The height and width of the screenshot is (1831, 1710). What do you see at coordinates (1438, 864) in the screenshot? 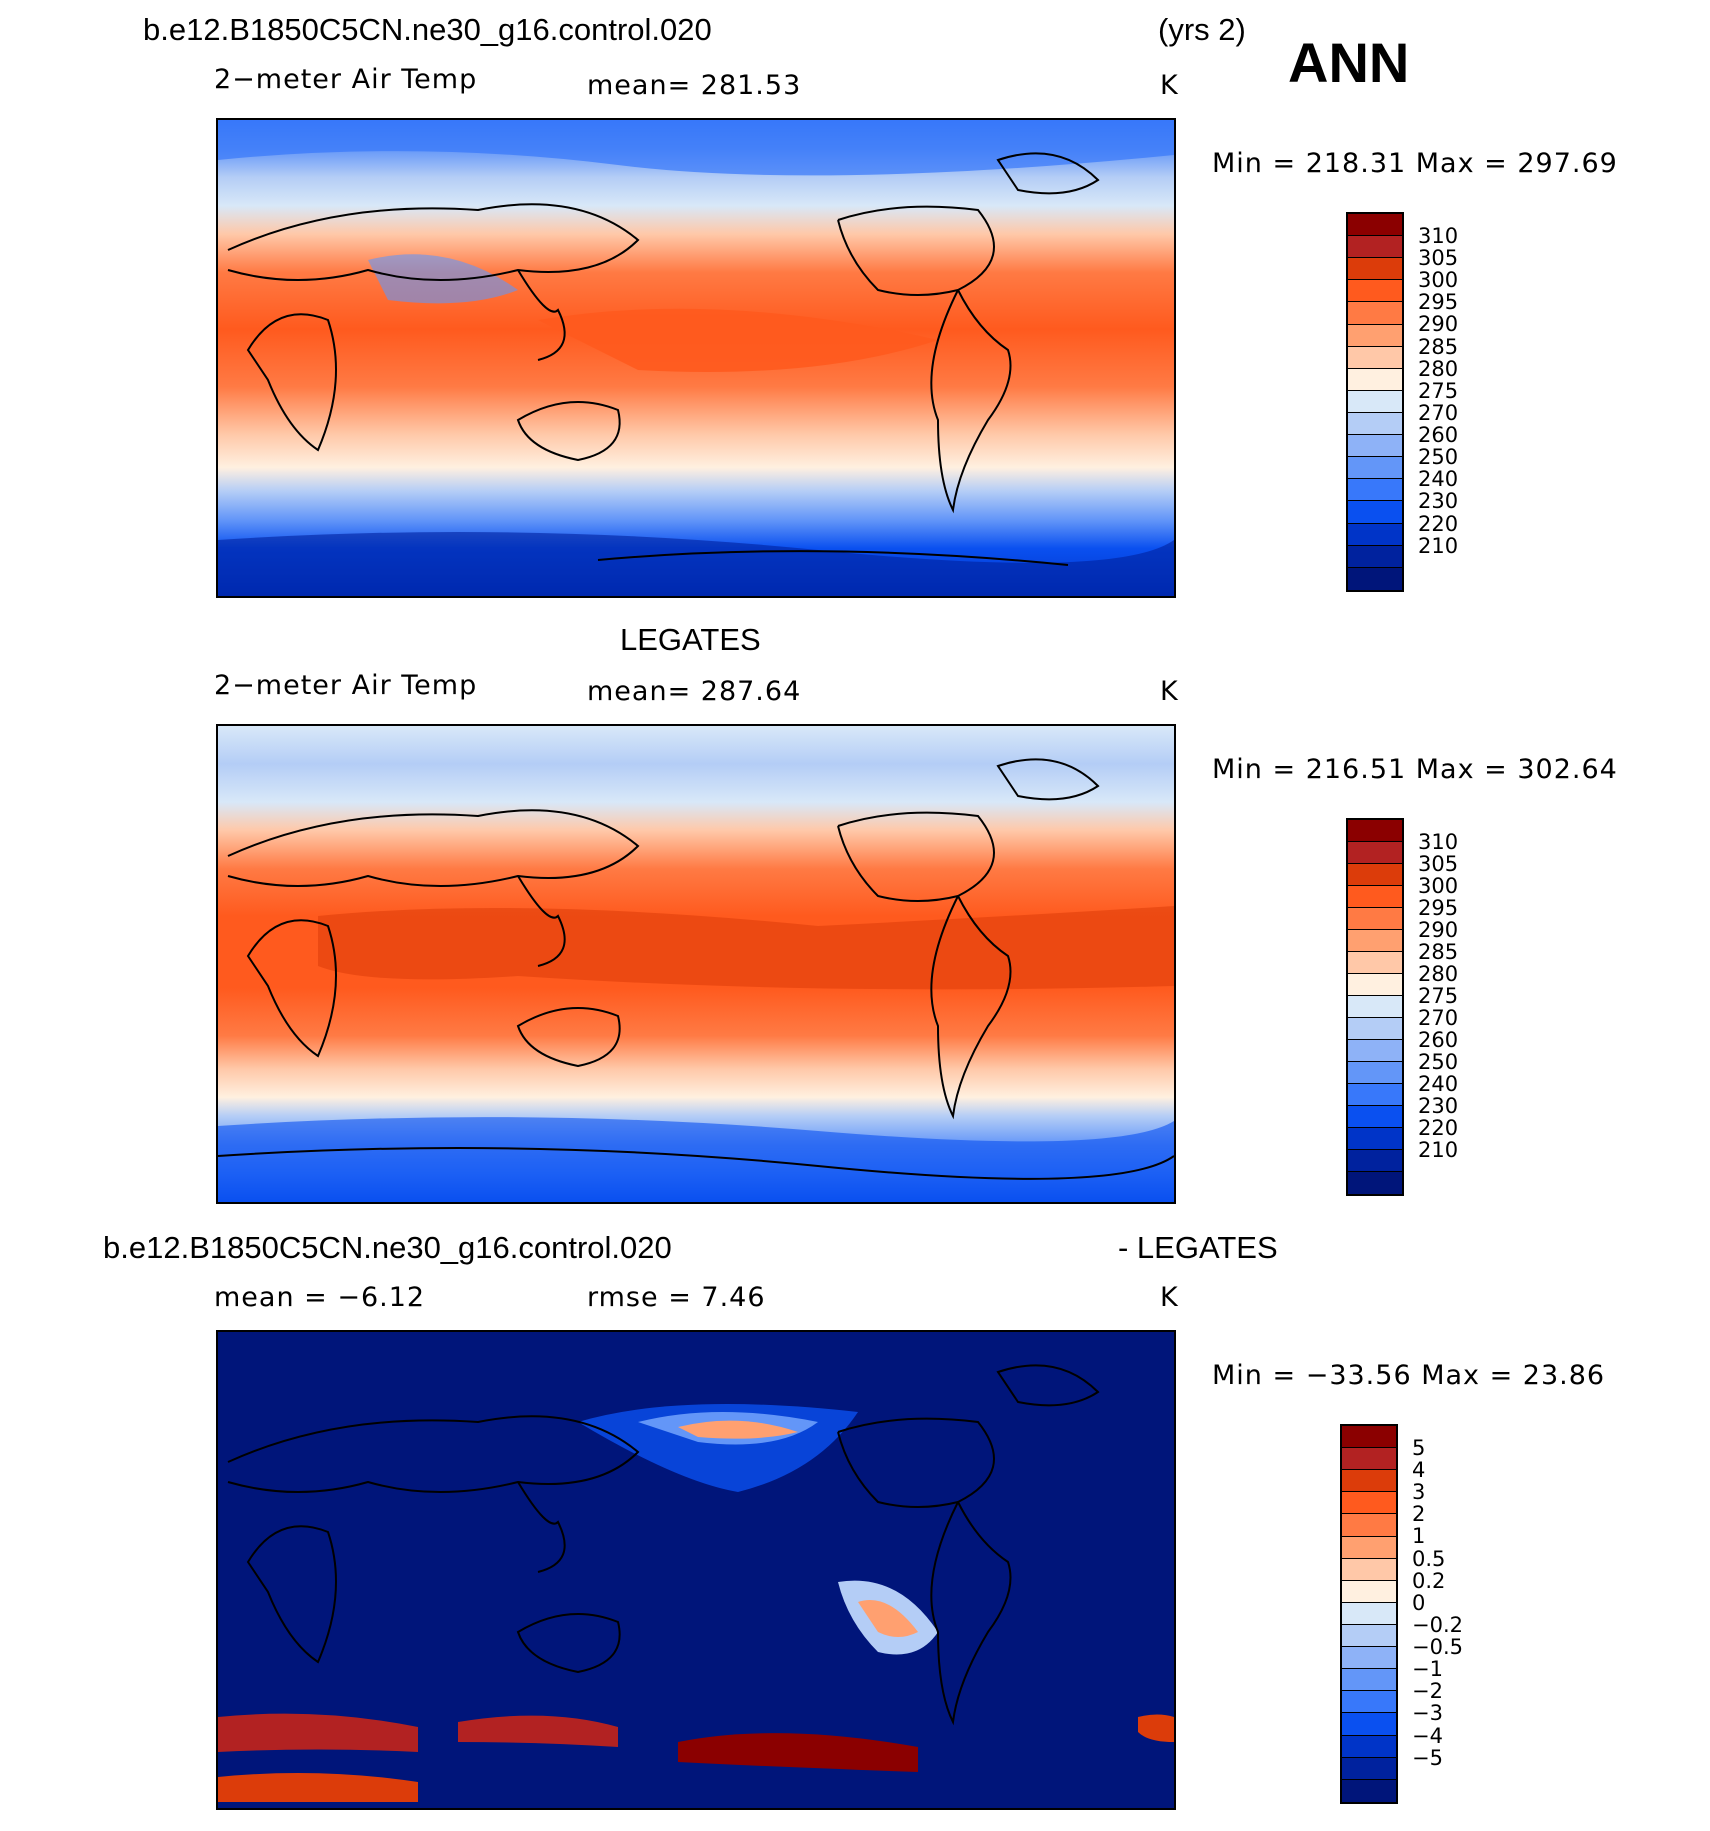
I see `colorbar-tick-label: 305` at bounding box center [1438, 864].